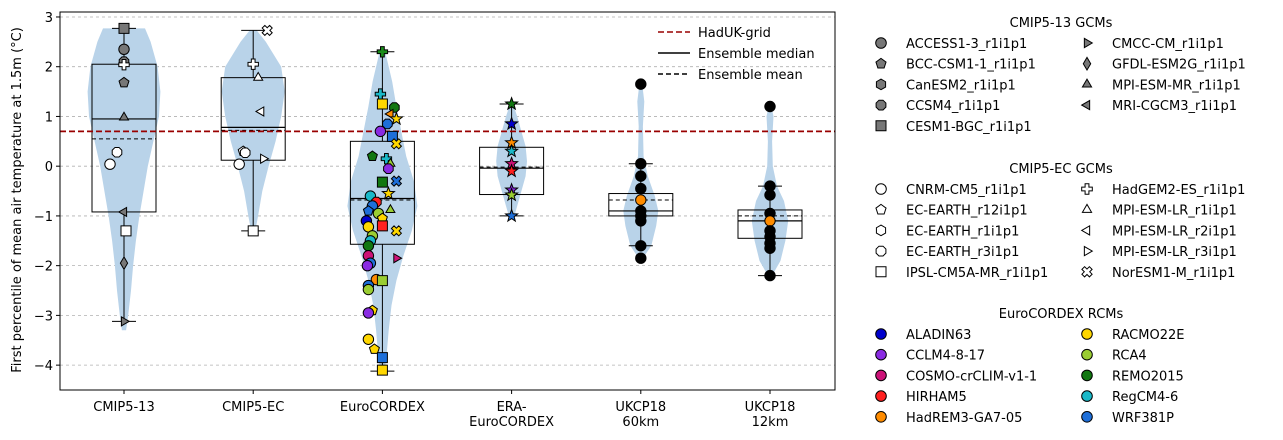  Describe the element at coordinates (962, 231) in the screenshot. I see `legend-label: EC-EARTH_r1i1p1` at that location.